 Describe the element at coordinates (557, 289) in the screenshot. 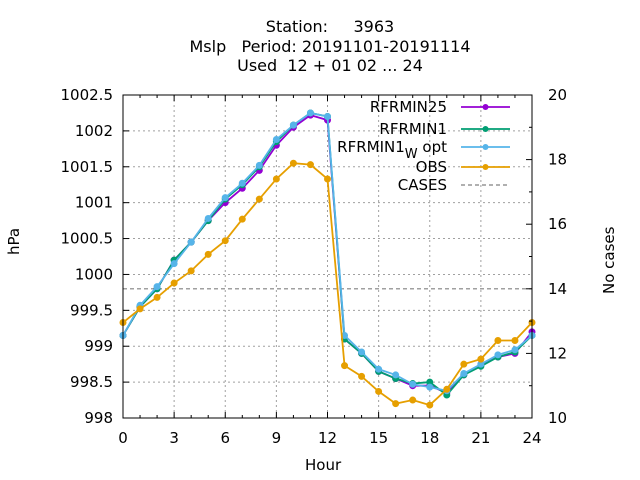

I see `y2-tick-label: 14` at that location.